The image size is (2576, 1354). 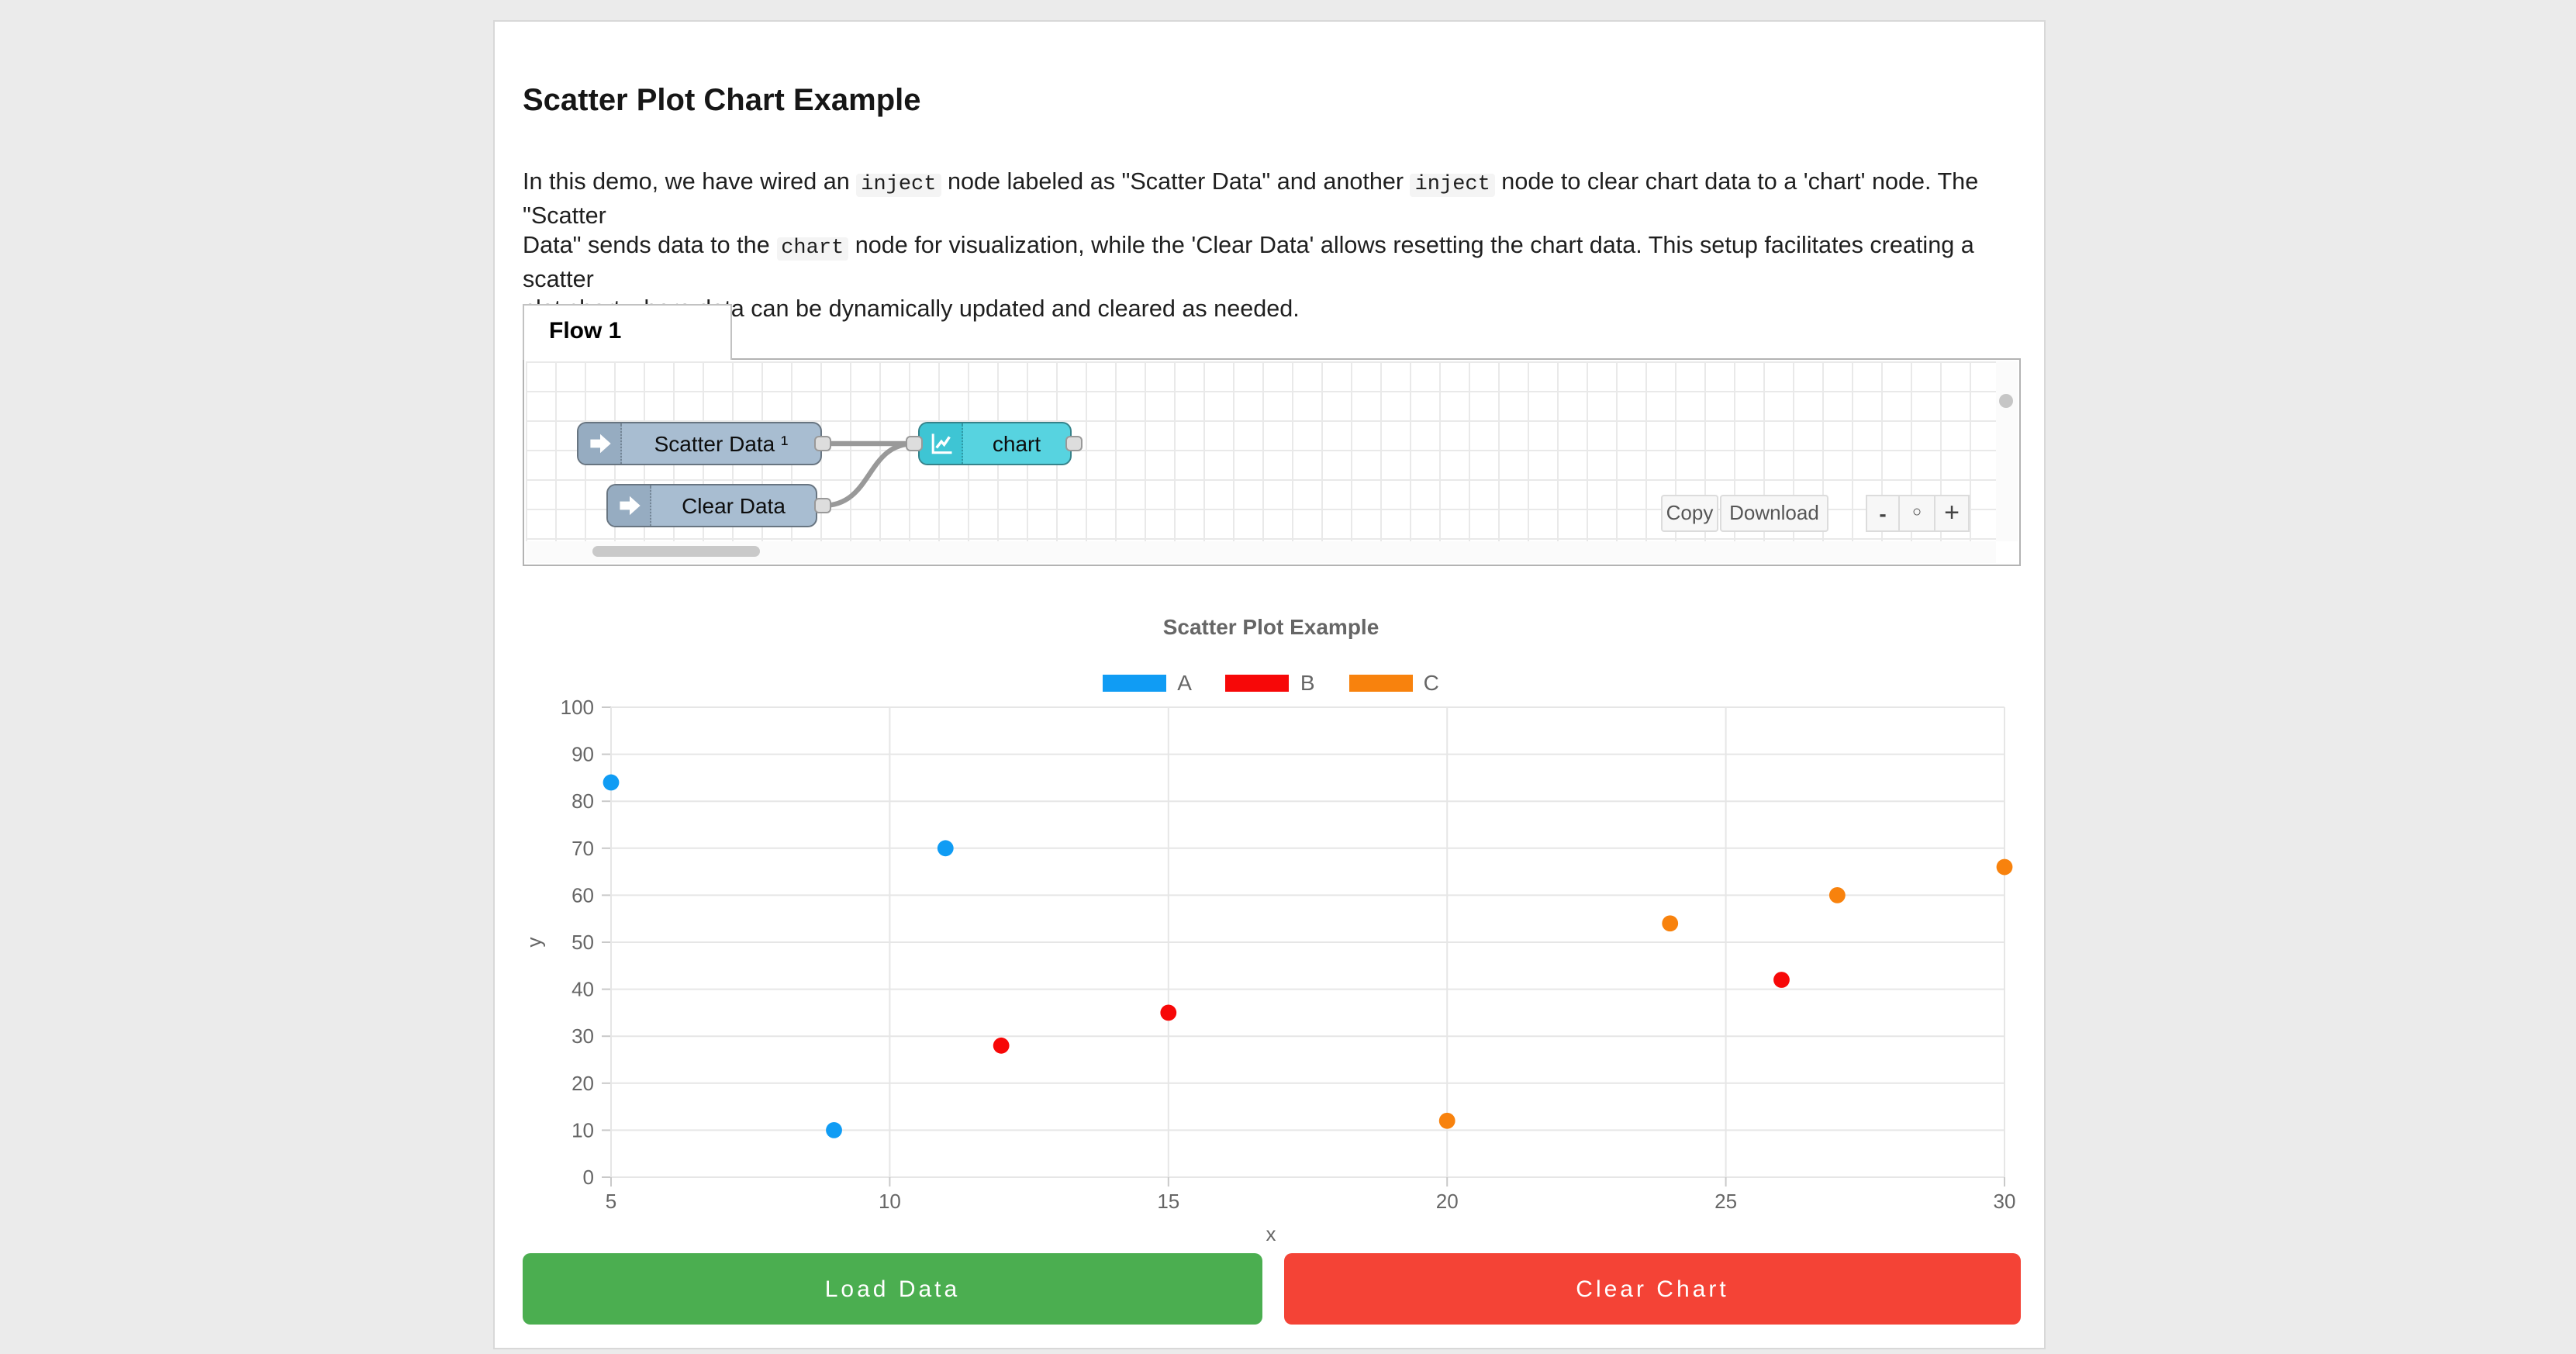 What do you see at coordinates (676, 551) in the screenshot?
I see `horizontal-scrollbar-thumb` at bounding box center [676, 551].